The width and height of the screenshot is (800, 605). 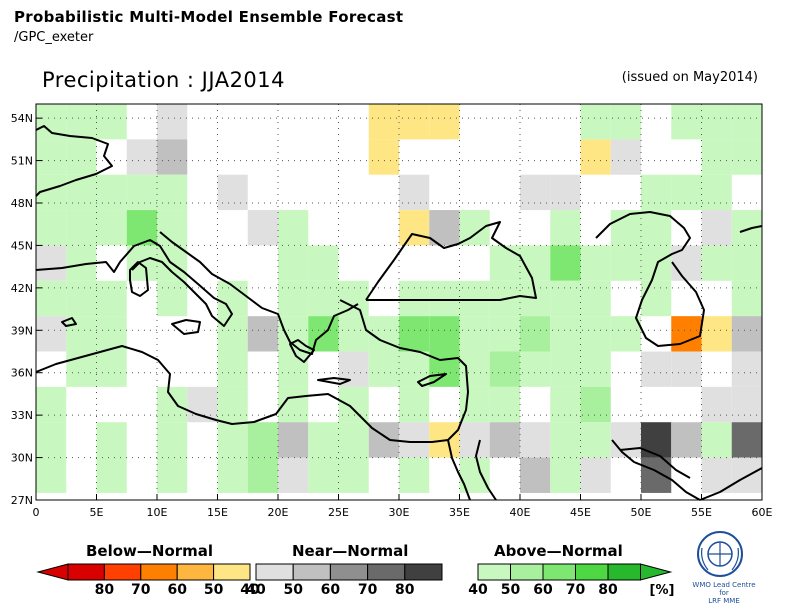 I want to click on above-normal-scale-label: 50, so click(x=511, y=590).